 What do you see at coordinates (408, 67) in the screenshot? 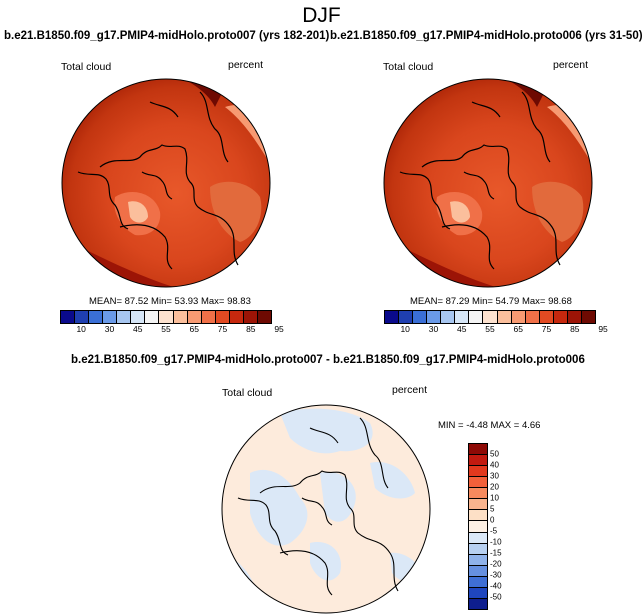
I see `panel-2-variable-label: Total cloud` at bounding box center [408, 67].